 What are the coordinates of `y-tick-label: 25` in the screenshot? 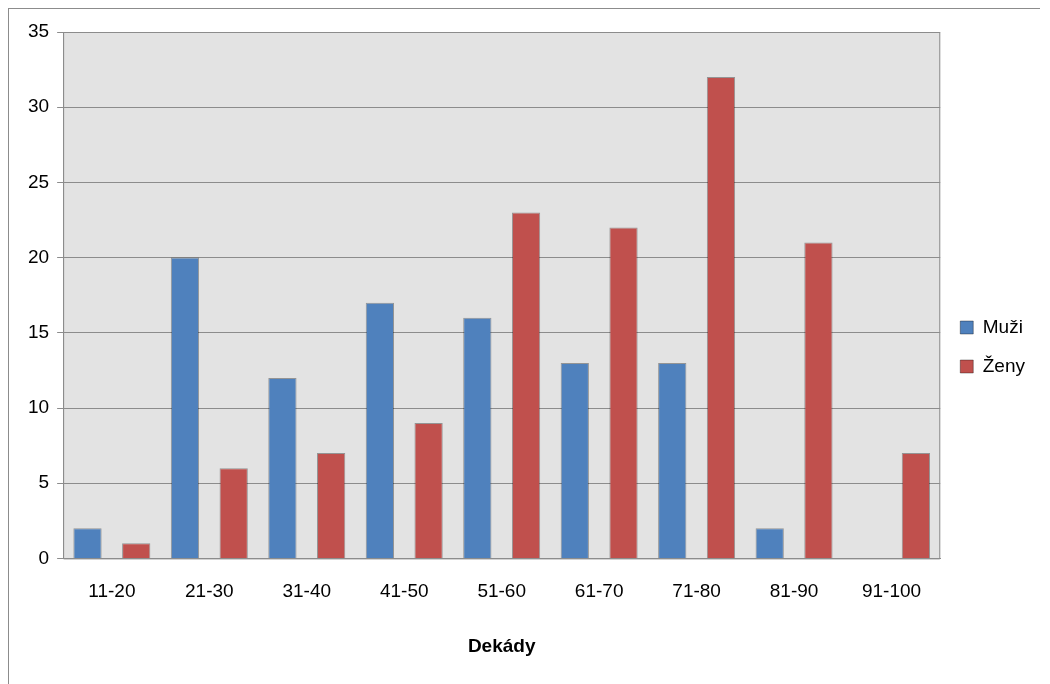 It's located at (38, 181).